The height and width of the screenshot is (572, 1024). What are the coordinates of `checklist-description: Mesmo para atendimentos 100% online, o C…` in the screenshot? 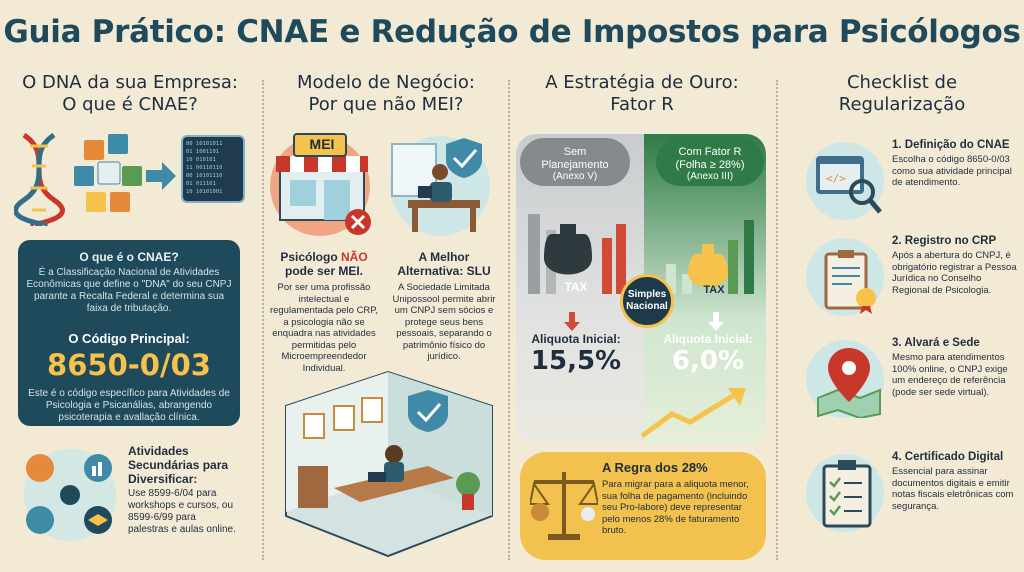 It's located at (950, 375).